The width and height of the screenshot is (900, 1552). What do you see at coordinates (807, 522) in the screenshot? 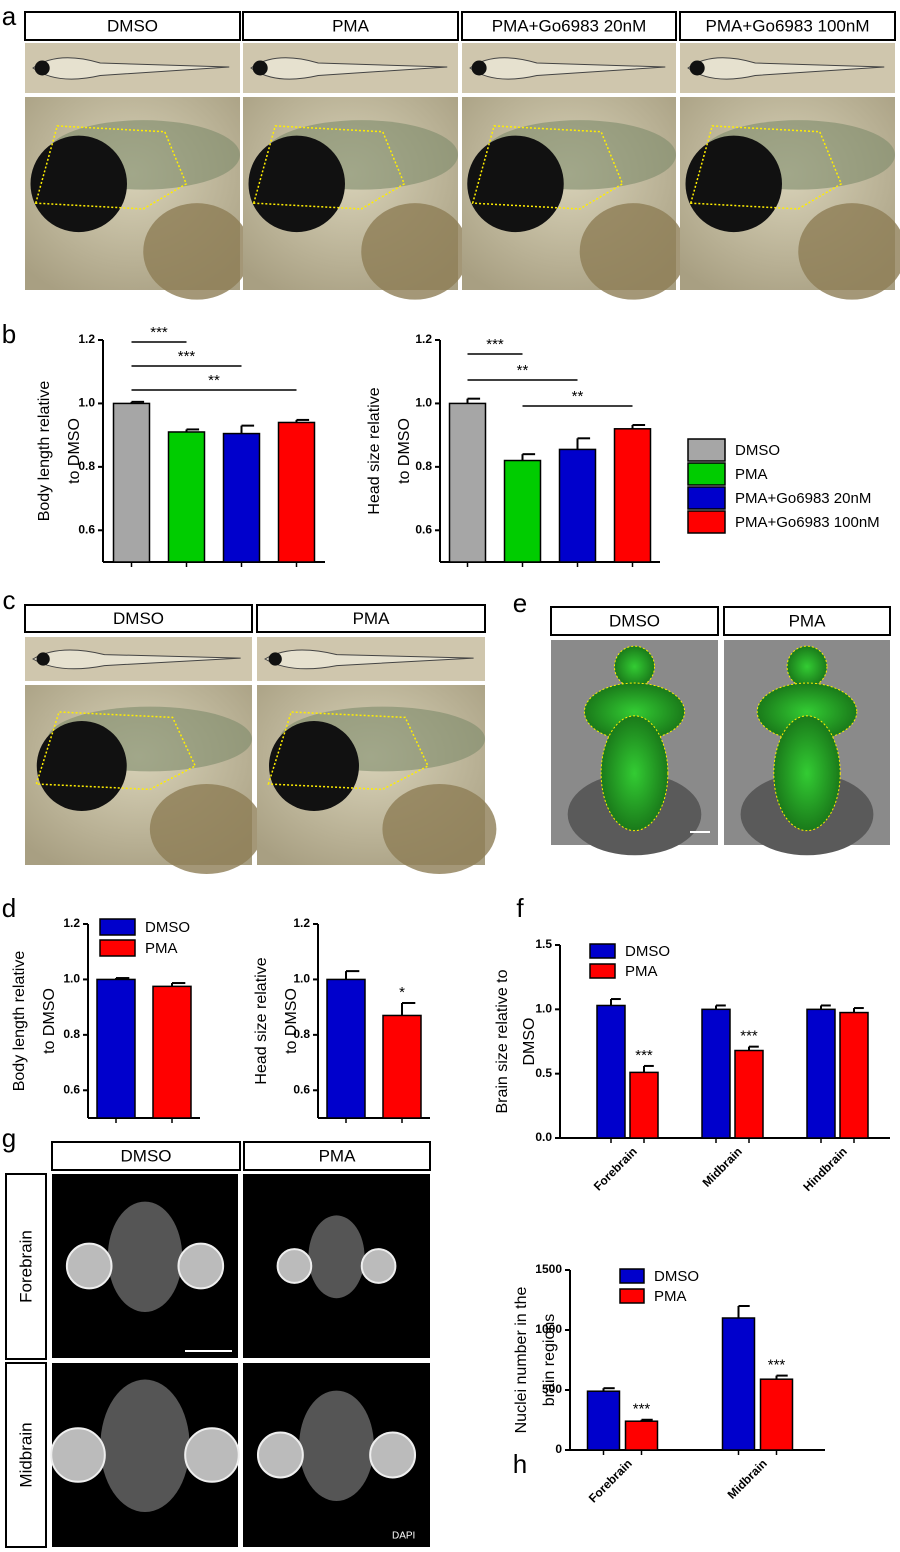
I see `legend-label: PMA+Go6983 100nM` at bounding box center [807, 522].